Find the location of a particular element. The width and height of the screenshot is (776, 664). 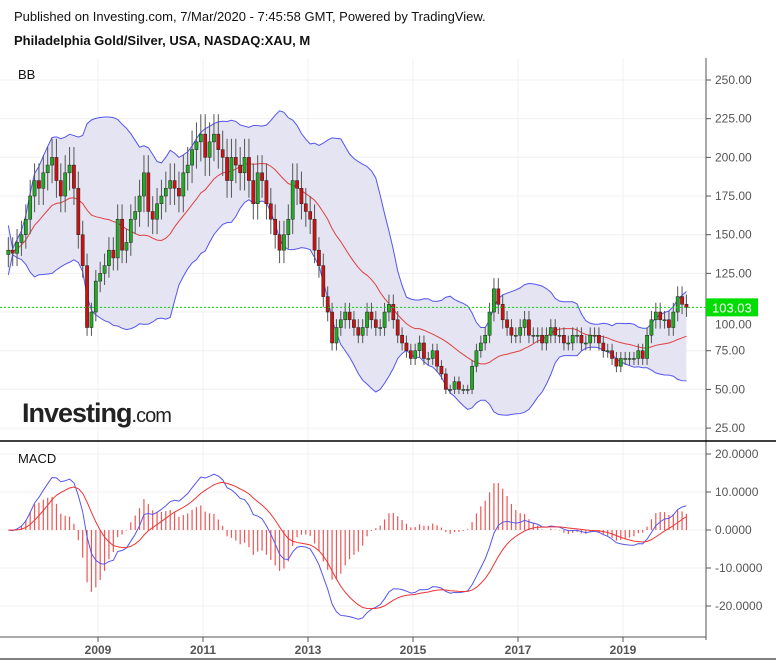

x-tick-label: 2015 is located at coordinates (413, 650).